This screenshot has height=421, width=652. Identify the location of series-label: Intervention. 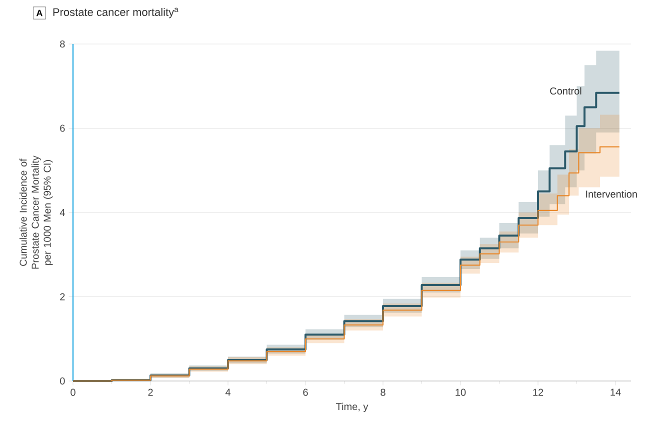
(611, 194).